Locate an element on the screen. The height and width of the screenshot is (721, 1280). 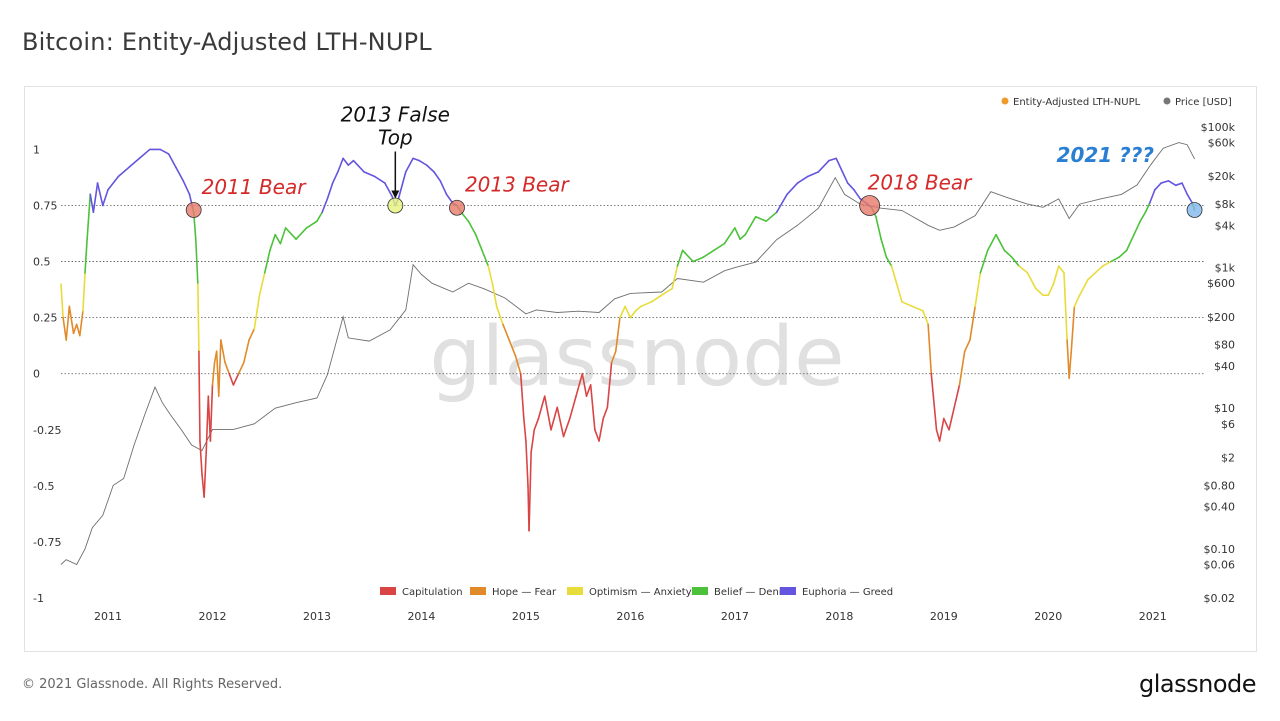
left-tick-label: 1 is located at coordinates (36, 149).